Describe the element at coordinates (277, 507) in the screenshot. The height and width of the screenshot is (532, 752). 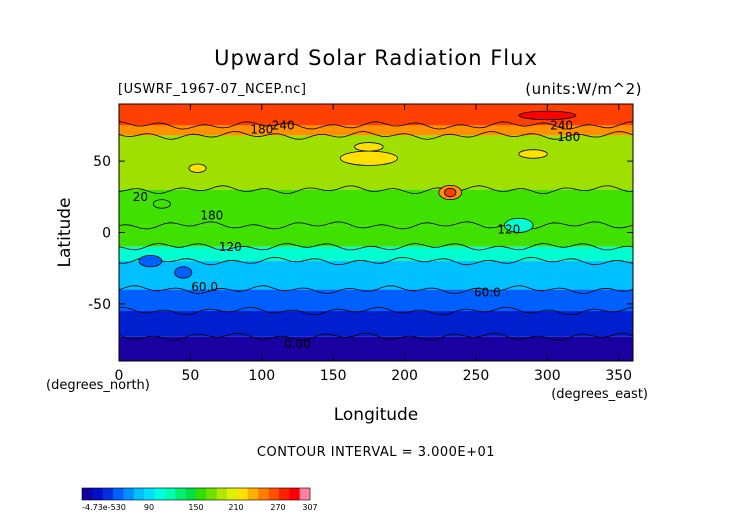
I see `colorbar-tick-label: 270` at that location.